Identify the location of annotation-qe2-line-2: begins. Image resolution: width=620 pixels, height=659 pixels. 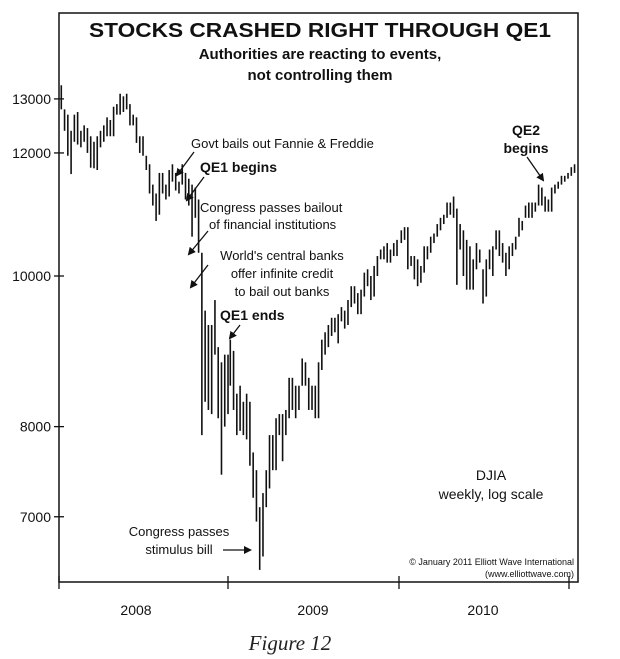
(525, 148).